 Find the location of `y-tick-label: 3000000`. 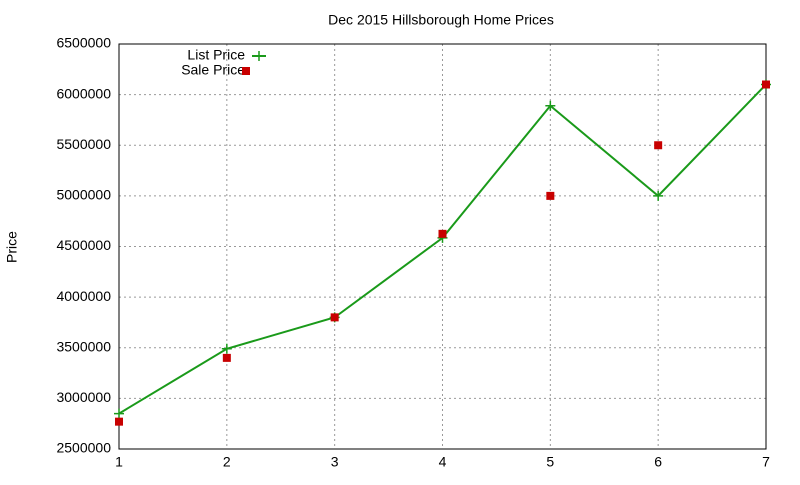

y-tick-label: 3000000 is located at coordinates (83, 397).